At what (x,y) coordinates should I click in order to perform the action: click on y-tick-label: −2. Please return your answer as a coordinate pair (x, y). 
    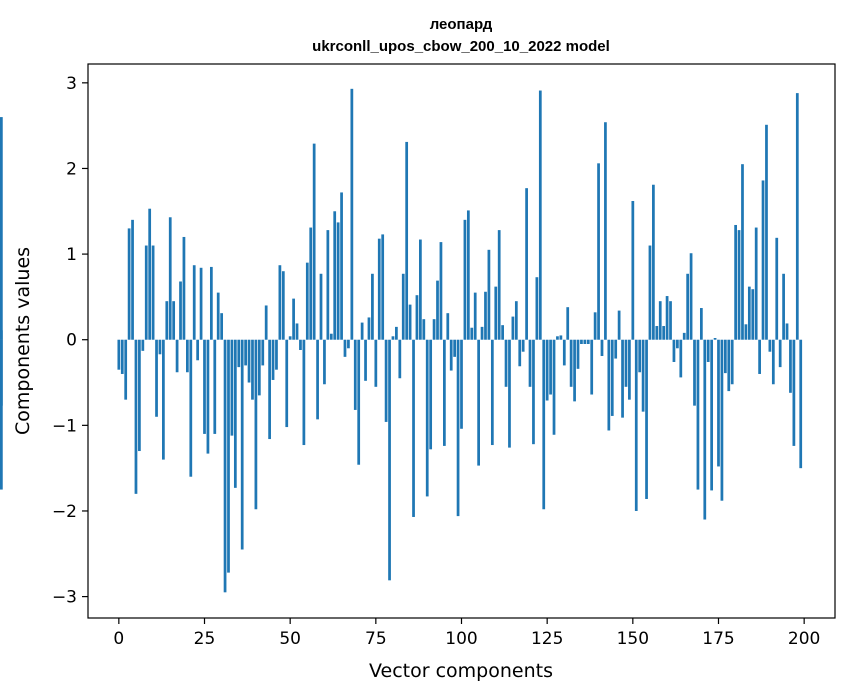
    Looking at the image, I should click on (64, 512).